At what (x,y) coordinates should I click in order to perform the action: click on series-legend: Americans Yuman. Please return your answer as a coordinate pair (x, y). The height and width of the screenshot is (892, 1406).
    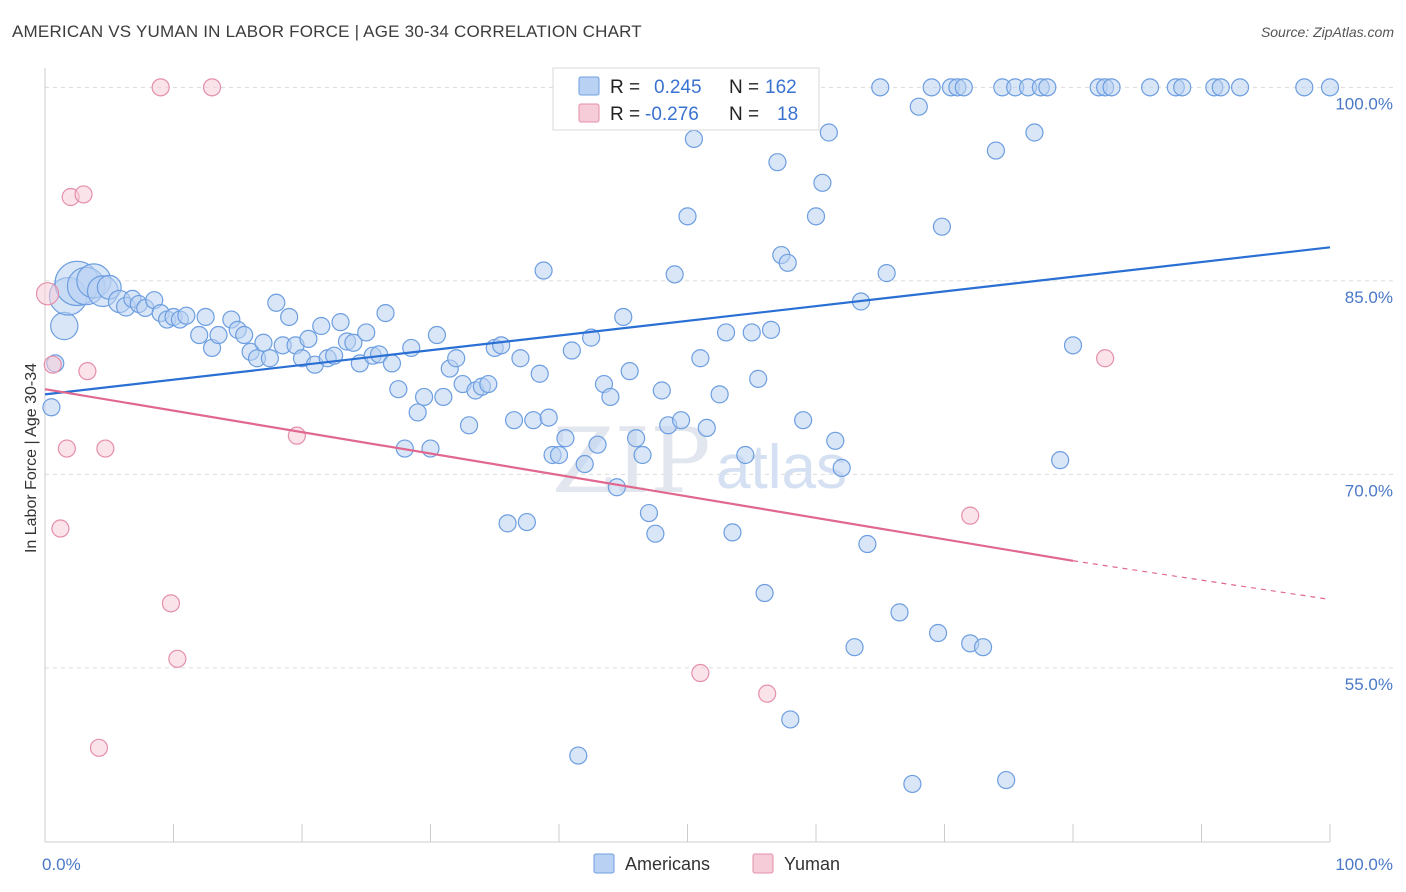
    Looking at the image, I should click on (716, 863).